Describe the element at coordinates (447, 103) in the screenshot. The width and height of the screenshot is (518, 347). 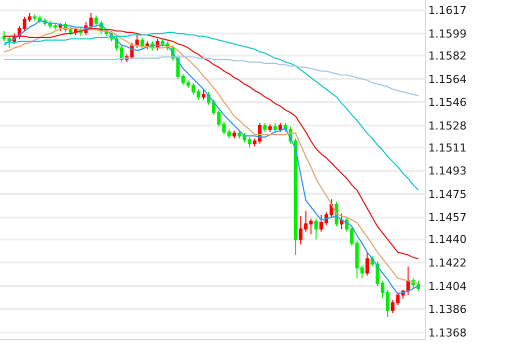
I see `y-tick-label: 1.1546` at that location.